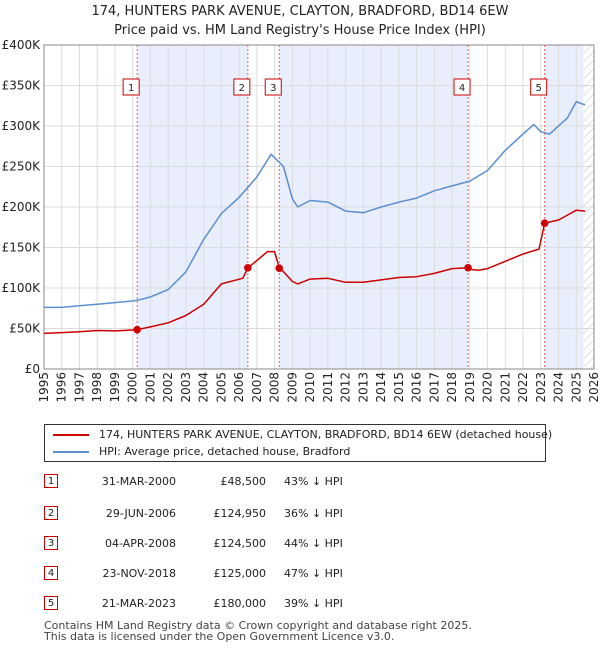 The image size is (600, 650). What do you see at coordinates (470, 387) in the screenshot?
I see `x-tick-label: 2019` at bounding box center [470, 387].